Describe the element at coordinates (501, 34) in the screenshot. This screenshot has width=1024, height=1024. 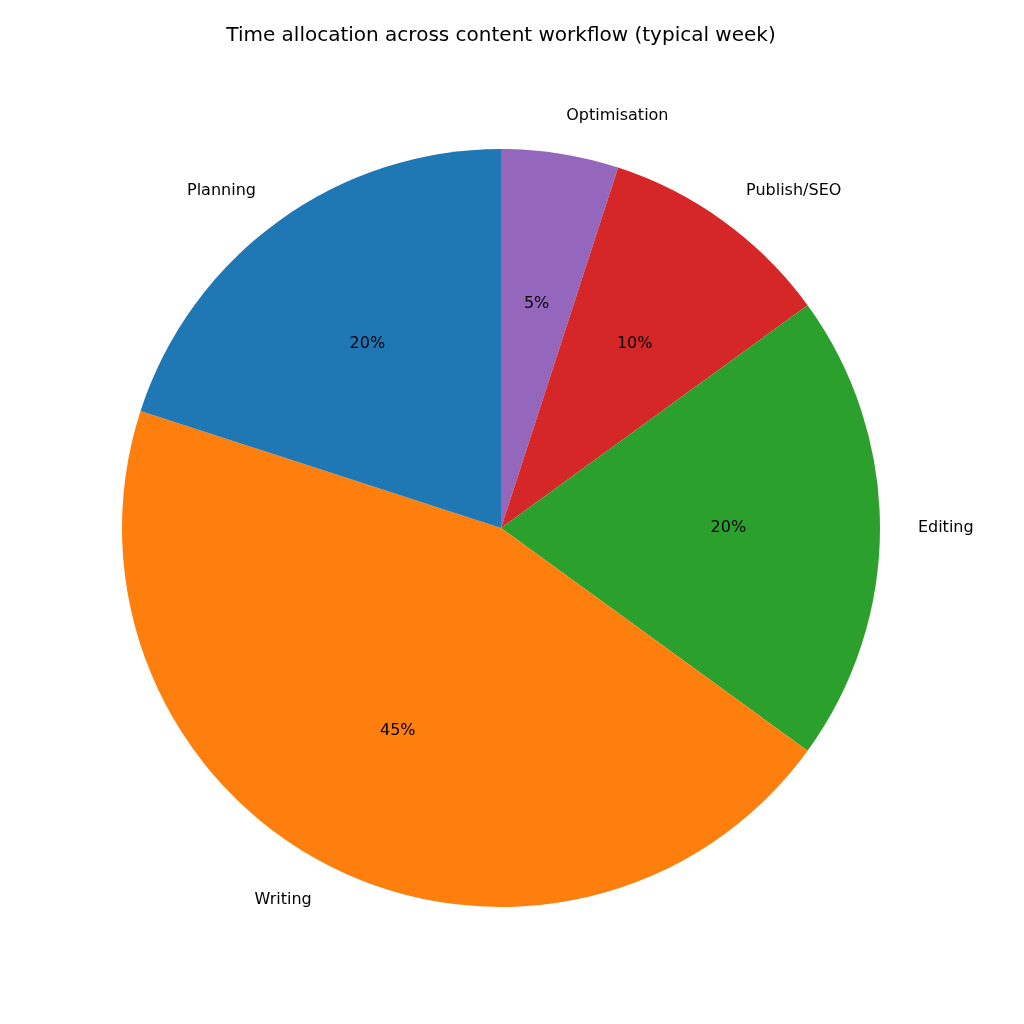
I see `chart-title: Time allocation across content workflow (typical week)` at that location.